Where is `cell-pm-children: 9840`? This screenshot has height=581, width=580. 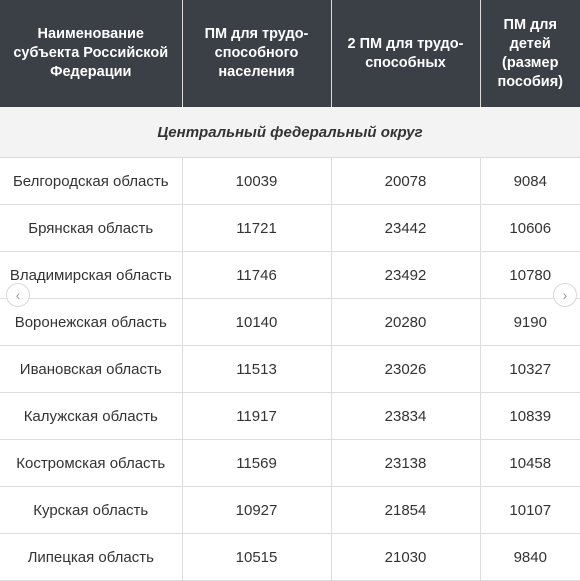 cell-pm-children: 9840 is located at coordinates (530, 557).